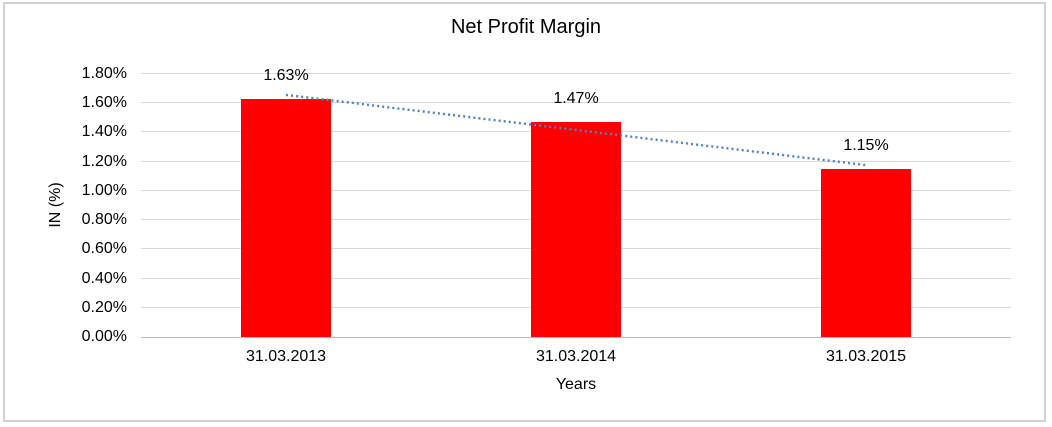 Image resolution: width=1052 pixels, height=427 pixels. Describe the element at coordinates (576, 356) in the screenshot. I see `x-tick-label: 31.03.2014` at that location.